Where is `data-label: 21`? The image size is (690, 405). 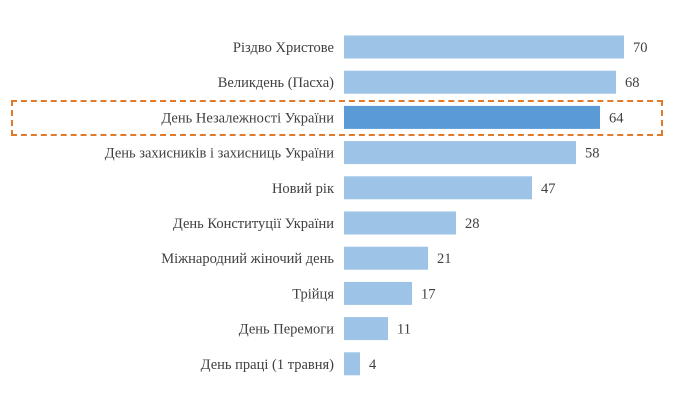
data-label: 21 is located at coordinates (444, 259).